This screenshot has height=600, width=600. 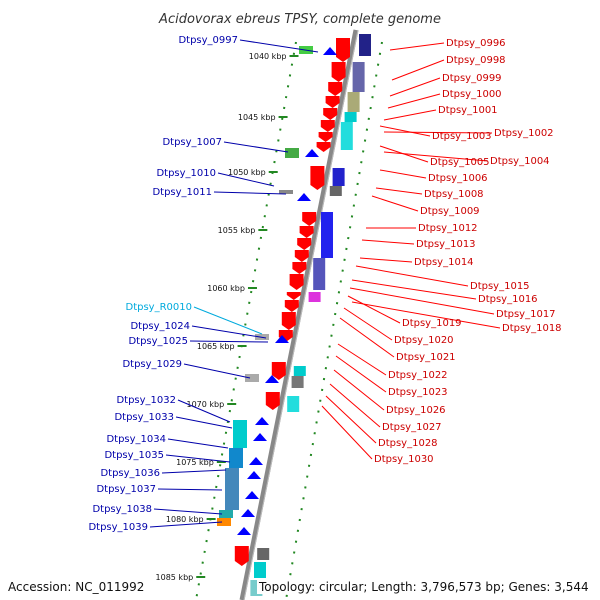 I want to click on left-gene-label: Dtpsy_1034, so click(x=136, y=439).